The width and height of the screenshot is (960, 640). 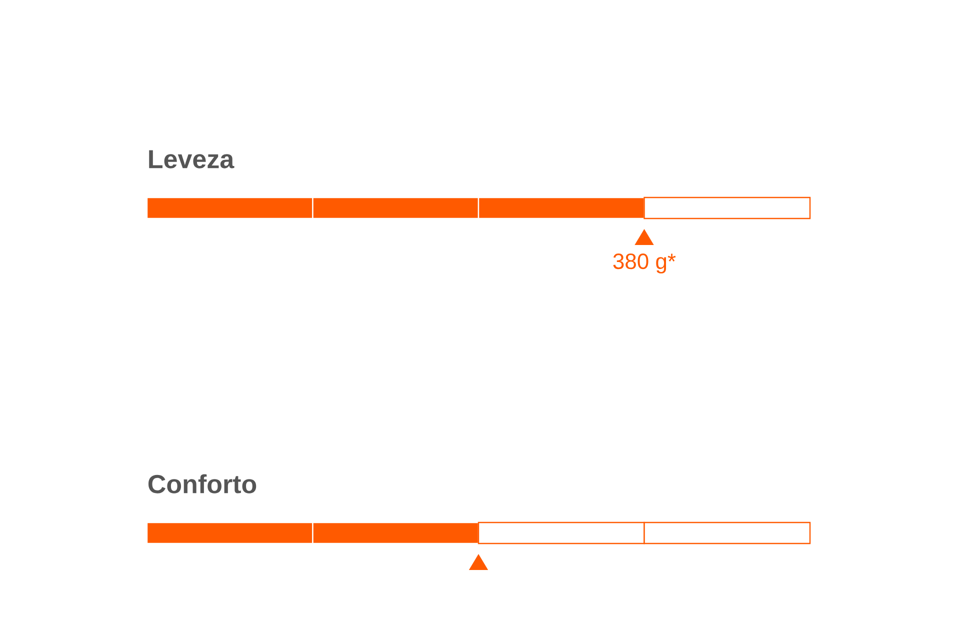 What do you see at coordinates (644, 264) in the screenshot?
I see `text: 380 g*` at bounding box center [644, 264].